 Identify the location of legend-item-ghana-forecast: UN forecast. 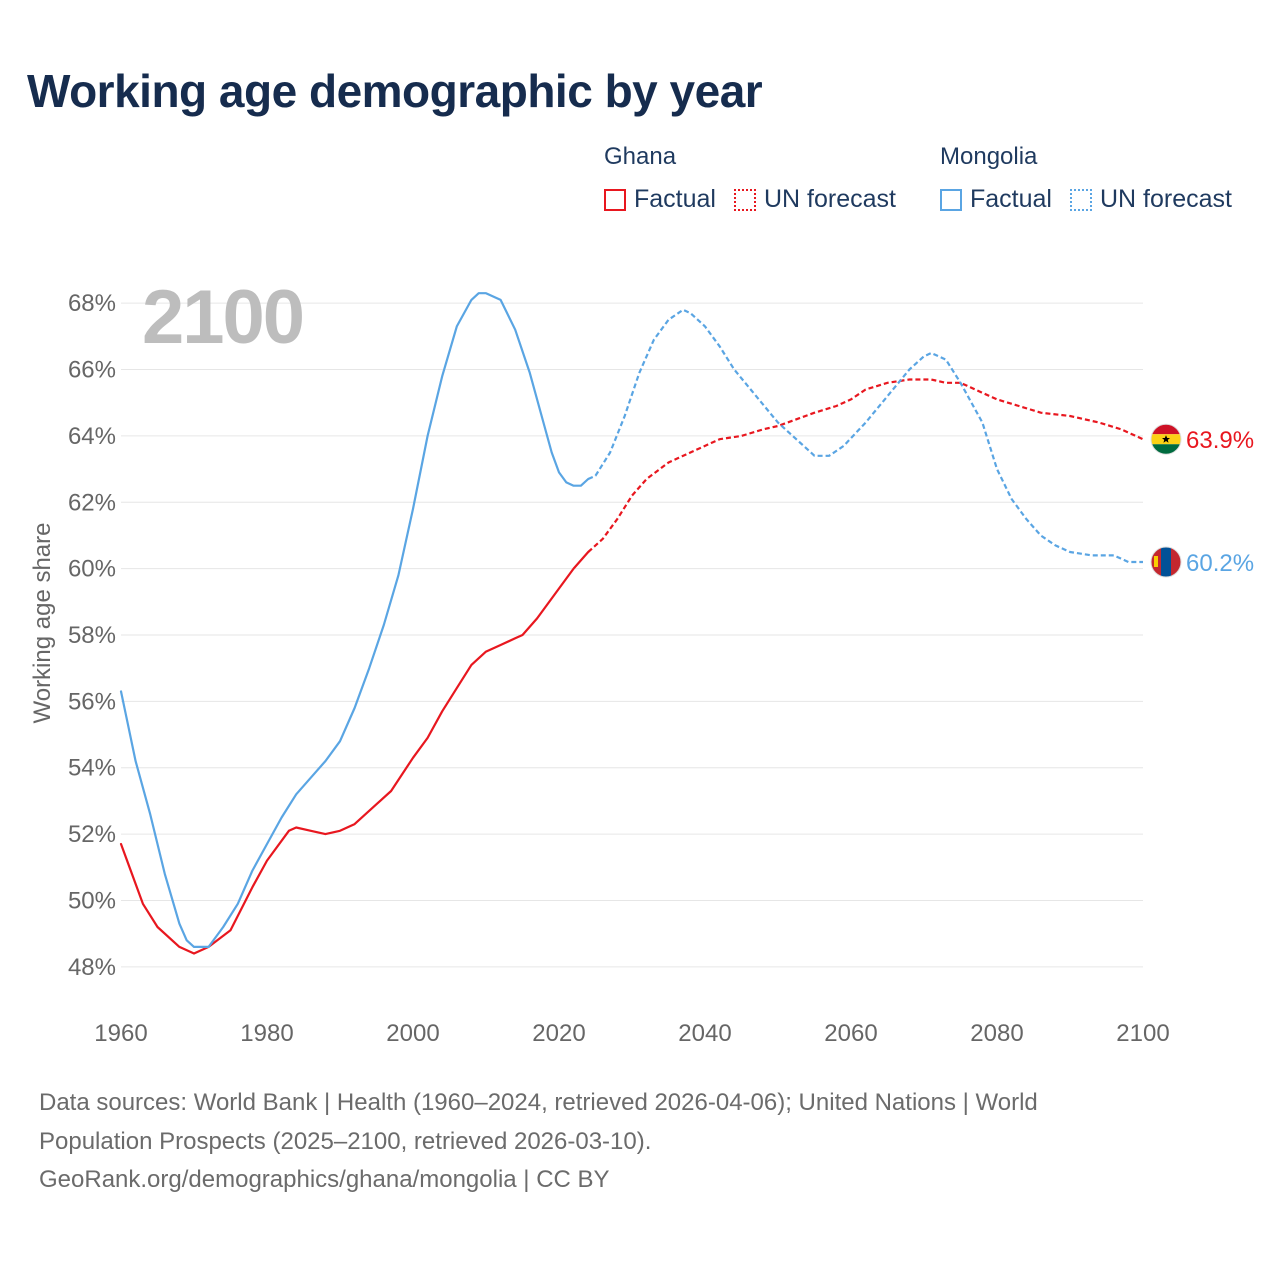
(814, 199).